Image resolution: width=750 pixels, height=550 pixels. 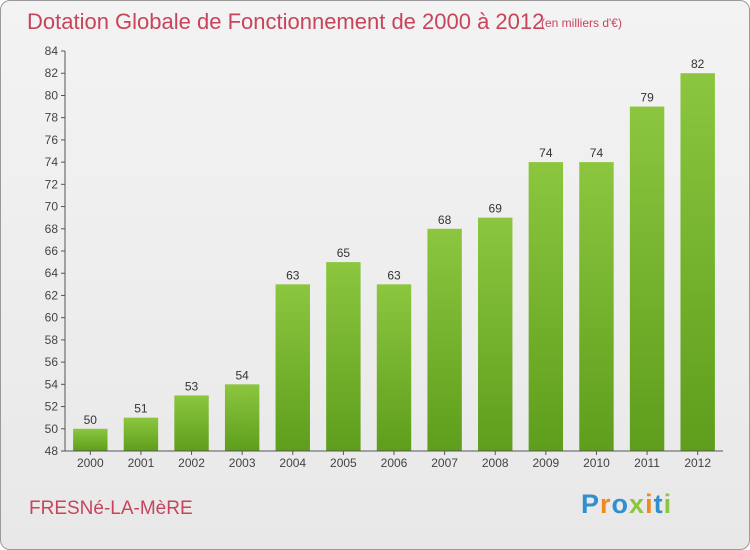 I want to click on bar-value-label: 68, so click(x=445, y=220).